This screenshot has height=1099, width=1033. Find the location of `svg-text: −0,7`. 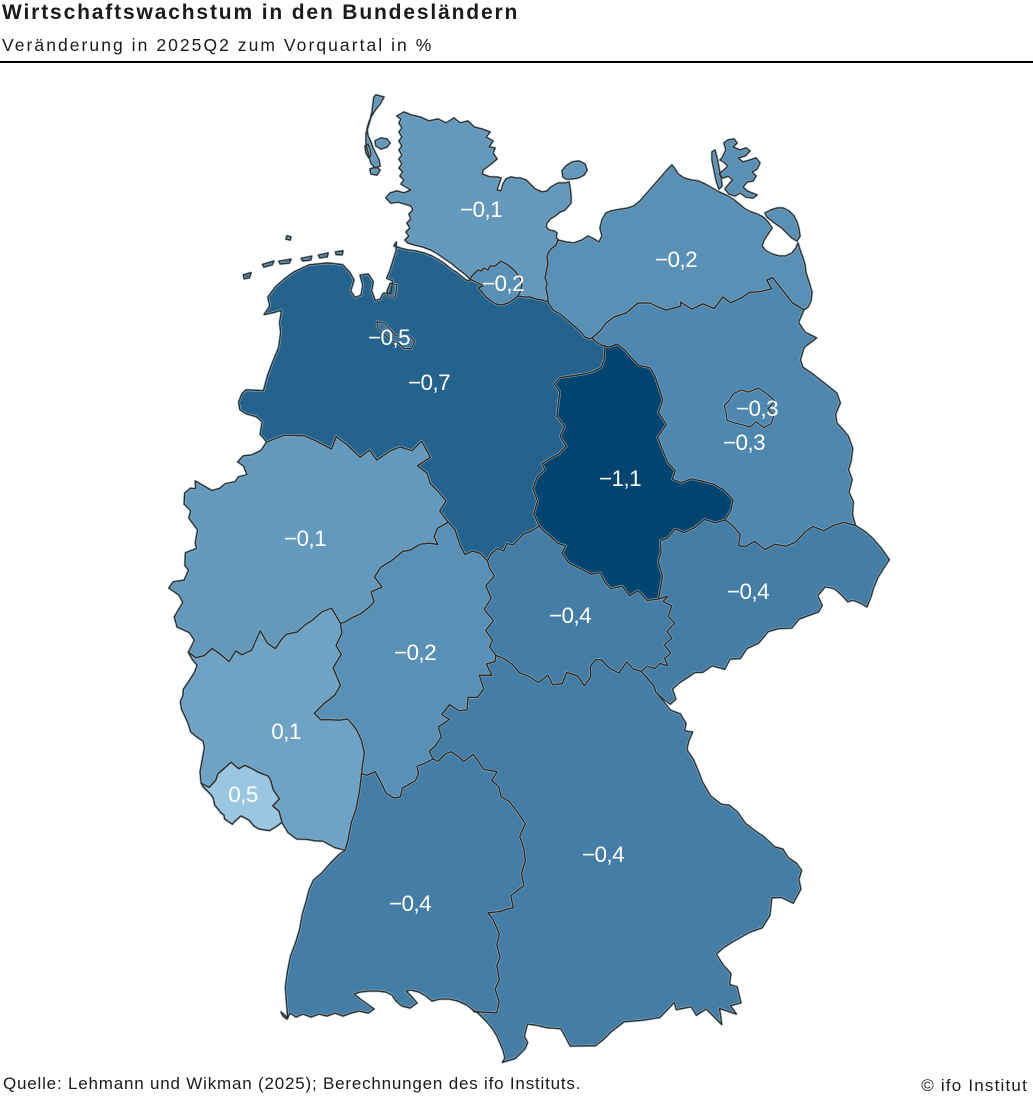

svg-text: −0,7 is located at coordinates (429, 382).